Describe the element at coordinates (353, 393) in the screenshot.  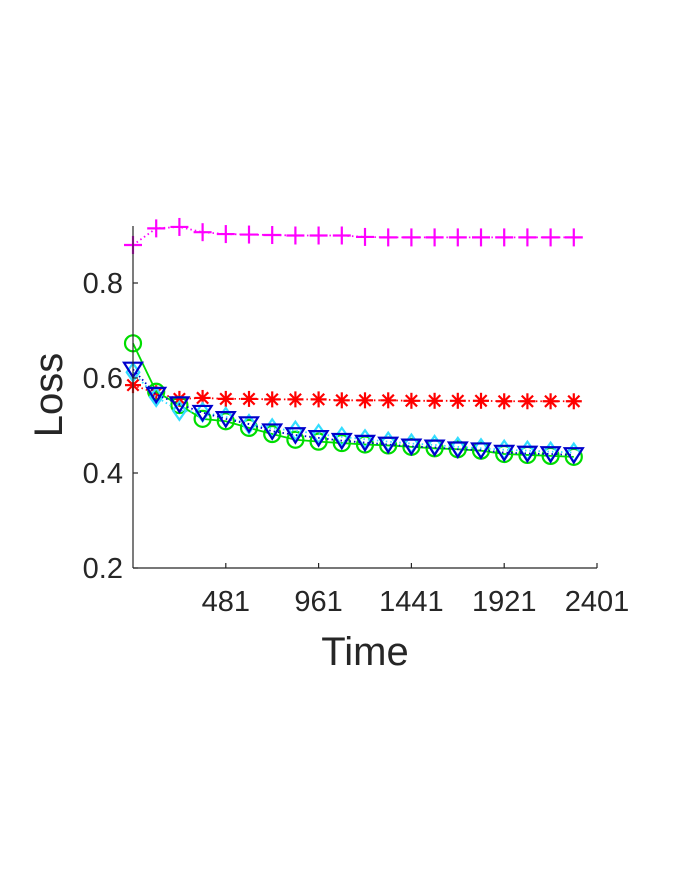
I see `series-asterisk` at that location.